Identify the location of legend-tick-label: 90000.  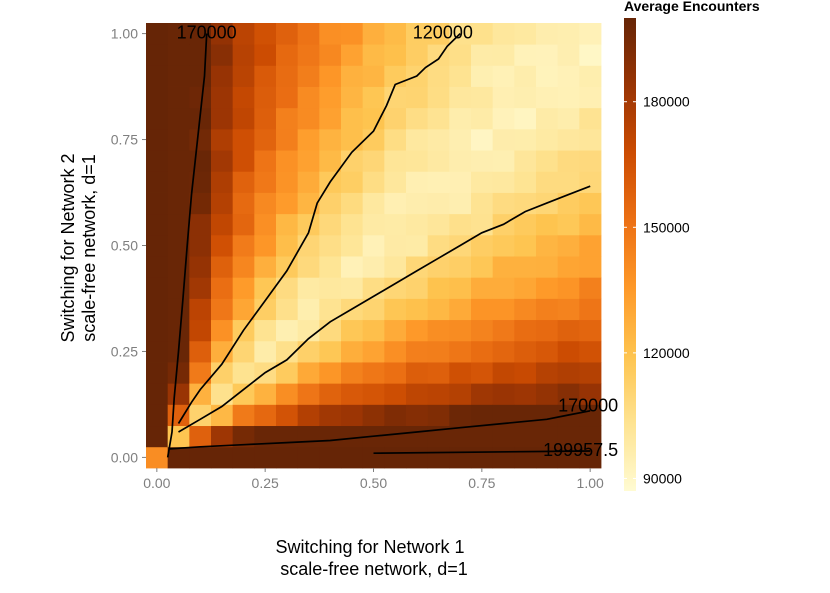
(662, 478).